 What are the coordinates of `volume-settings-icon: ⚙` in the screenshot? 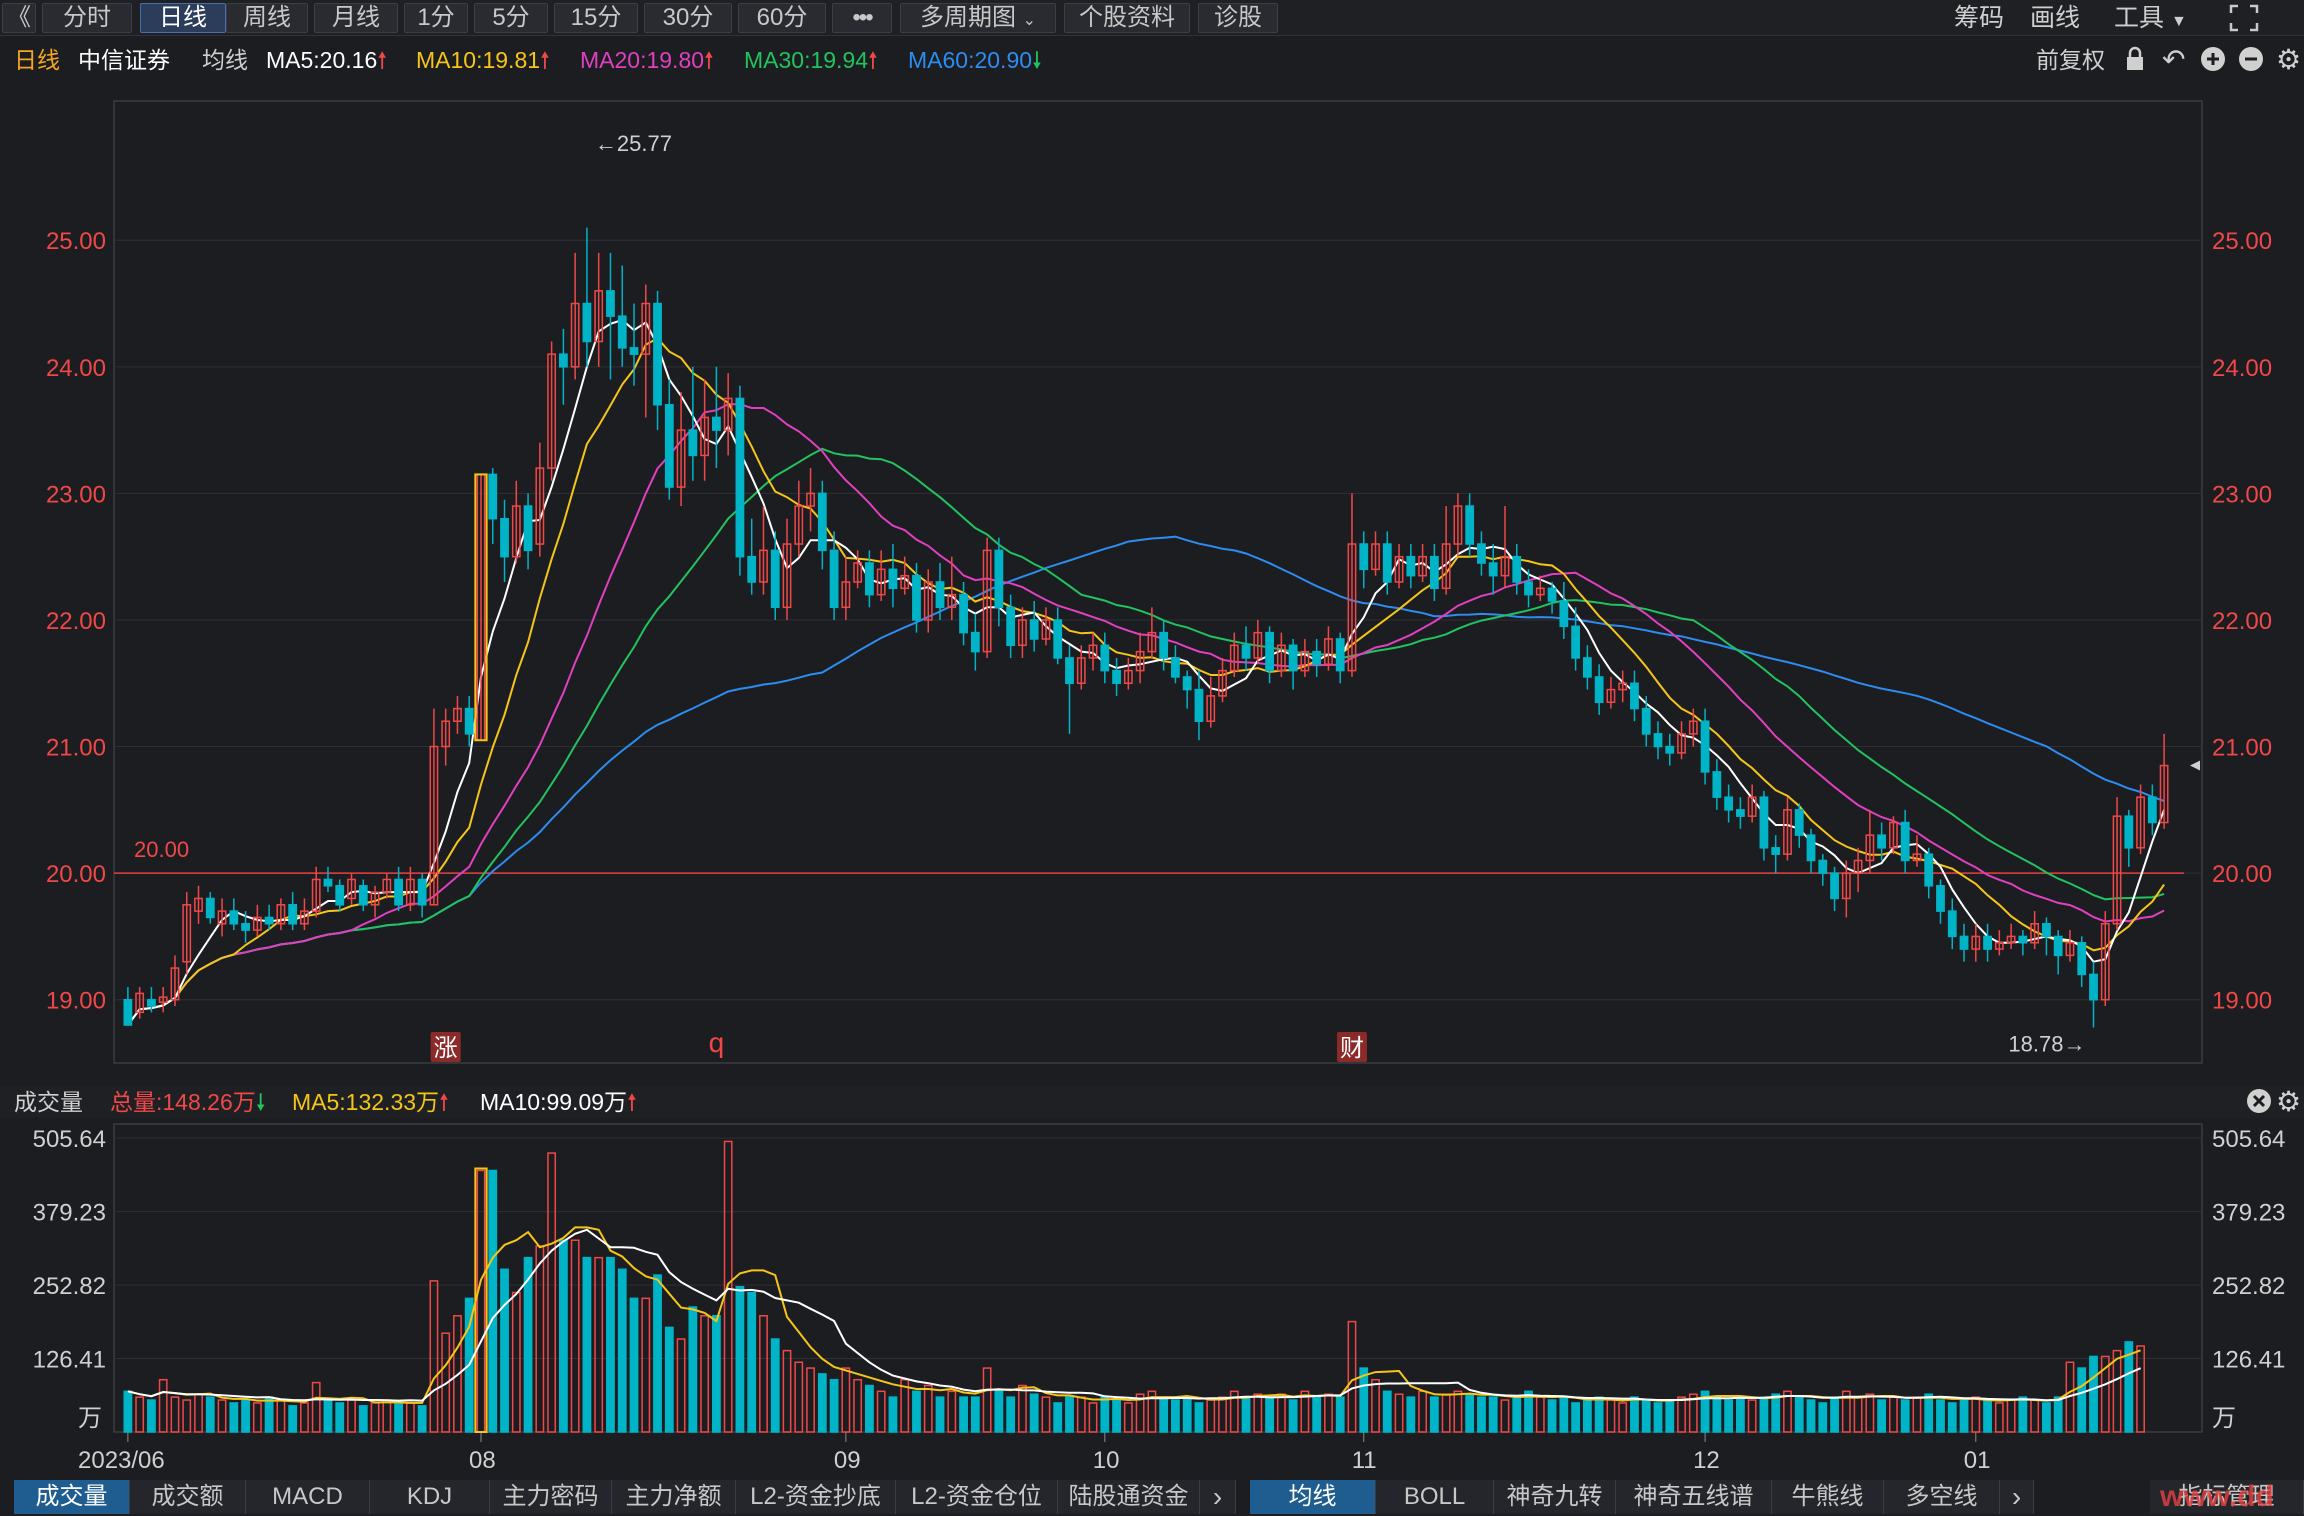 It's located at (2289, 1101).